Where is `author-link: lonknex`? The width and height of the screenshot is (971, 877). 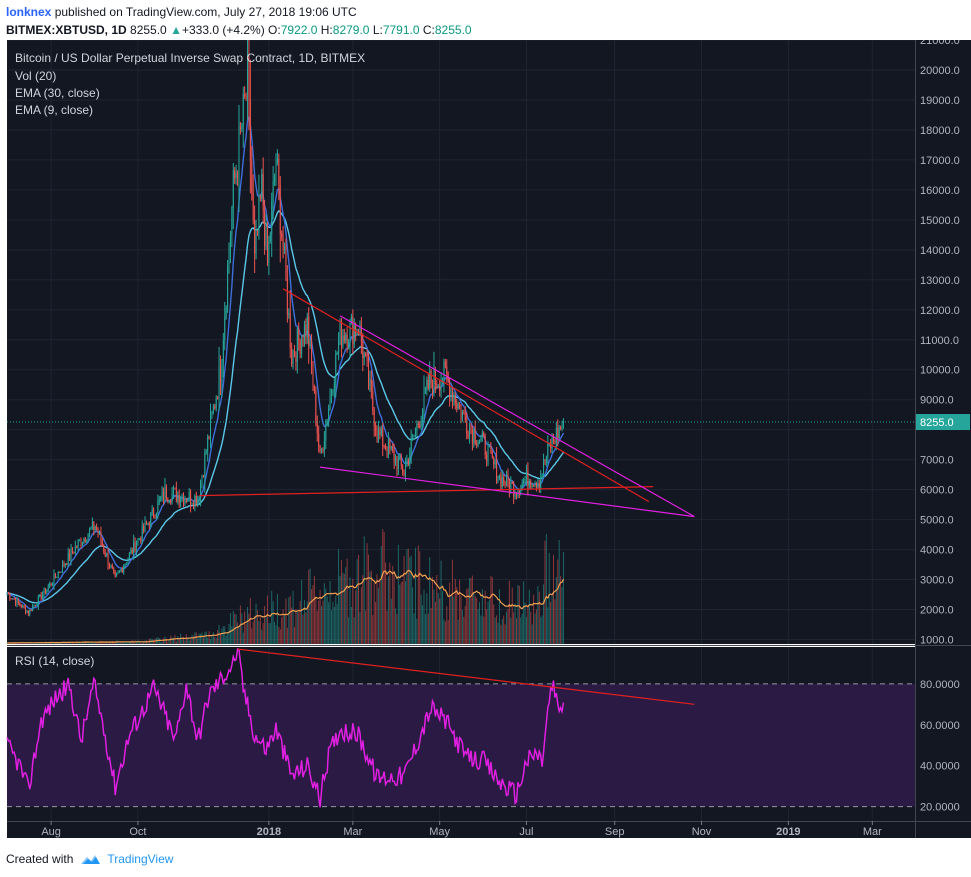
author-link: lonknex is located at coordinates (29, 12).